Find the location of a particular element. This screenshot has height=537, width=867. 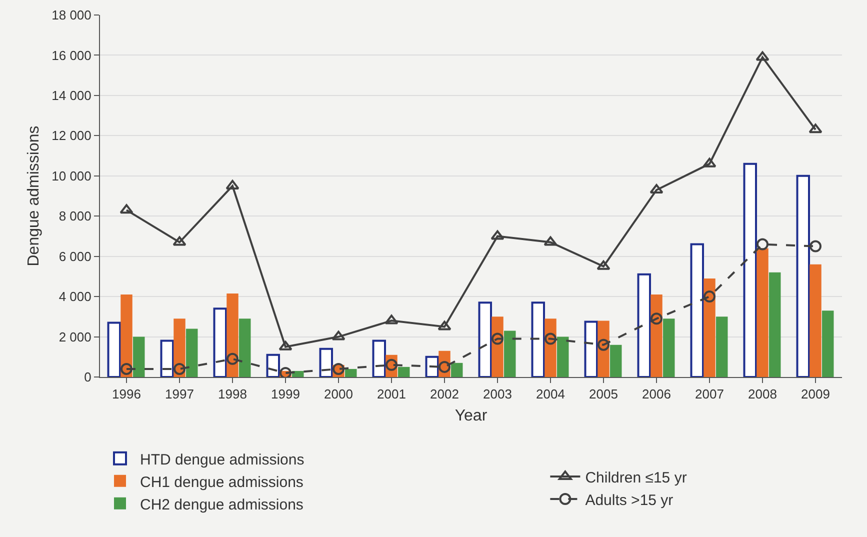

y-tick-label: 10 000 is located at coordinates (72, 176).